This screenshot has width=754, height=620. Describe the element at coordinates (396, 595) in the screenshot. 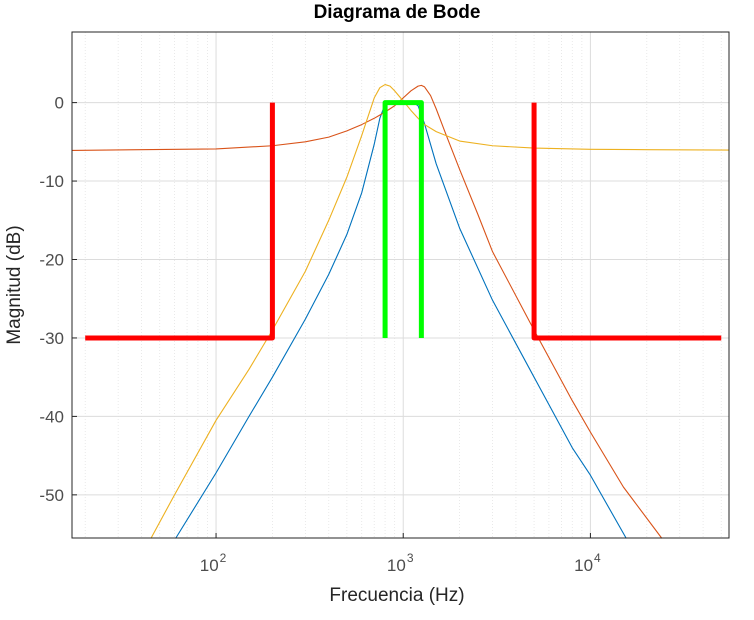

I see `x-axis-label: Frecuencia (Hz)` at that location.